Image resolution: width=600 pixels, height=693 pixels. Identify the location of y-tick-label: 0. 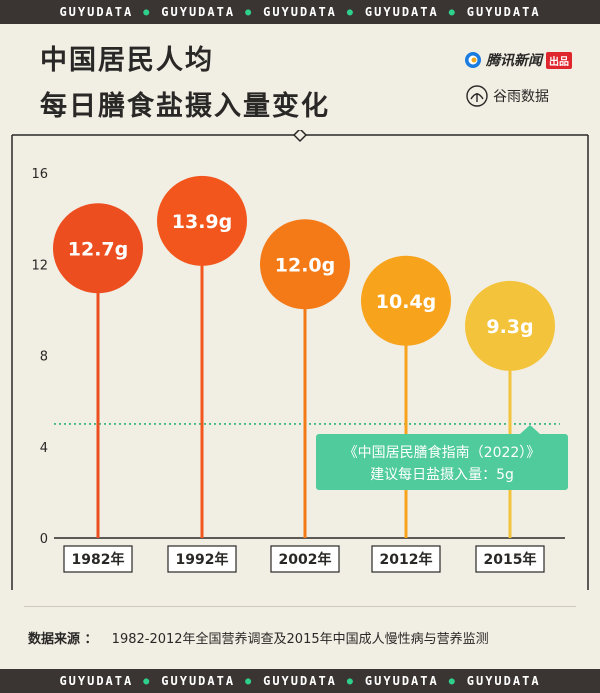
(44, 539).